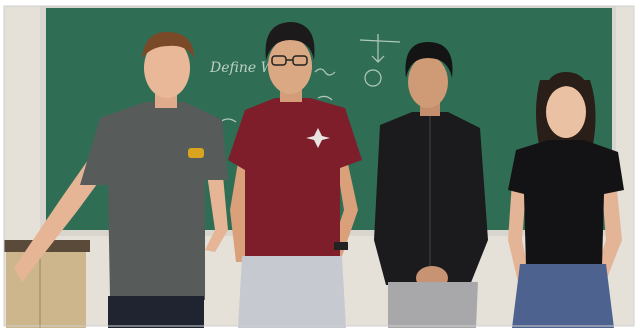  I want to click on chalk-arrow, so click(380, 48).